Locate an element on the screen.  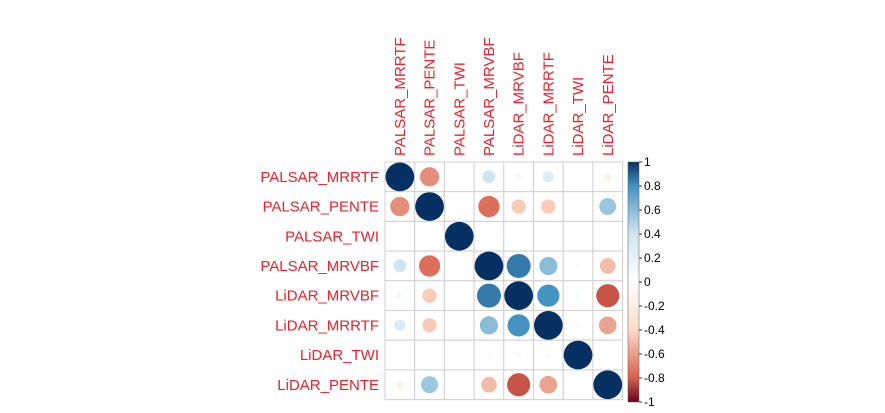
colorbar: 1 0.8 0.6 0.4 0.2 0 -0.2 -0.4 -0.6 -0.8 -1 is located at coordinates (646, 282).